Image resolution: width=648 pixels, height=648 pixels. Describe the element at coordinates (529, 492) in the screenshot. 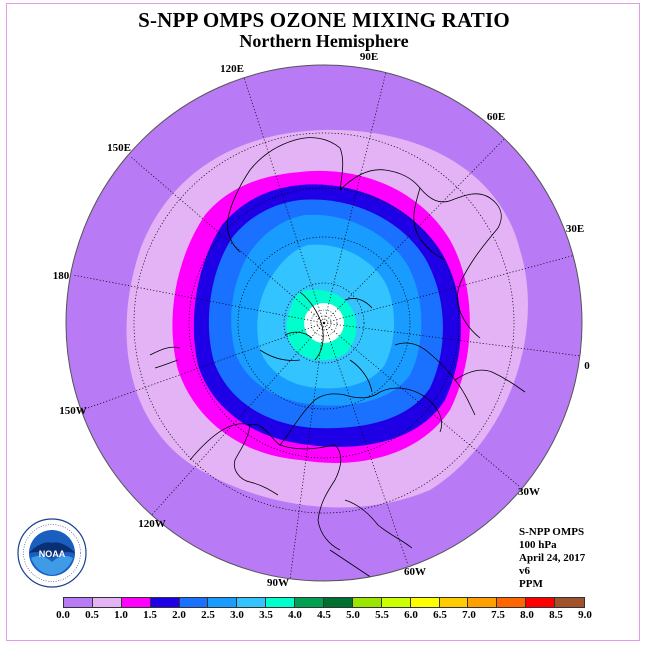

I see `lon-label-30w: 30W` at that location.